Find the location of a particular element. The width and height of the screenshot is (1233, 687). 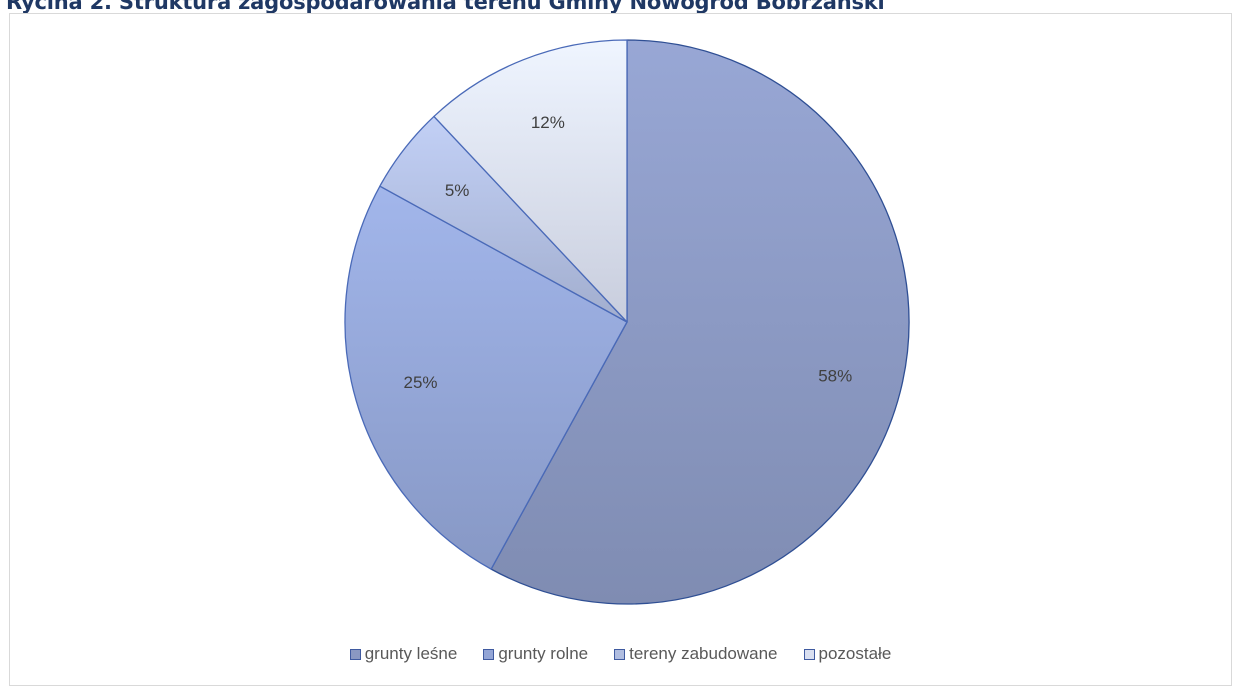

pie-data-labels: 58% 25% 5% 12% is located at coordinates (628, 252).